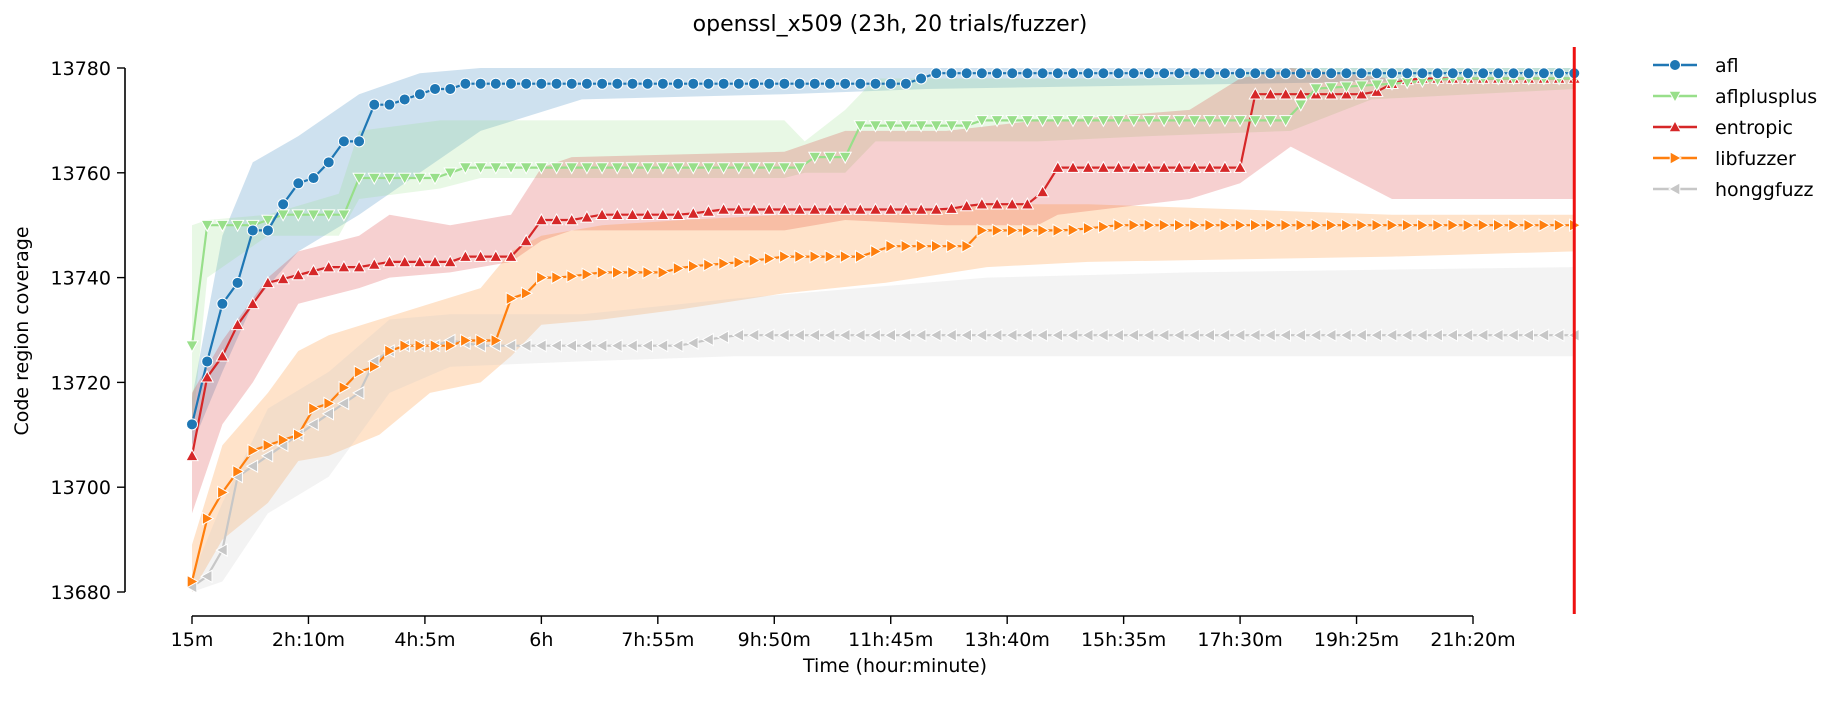  I want to click on legend: afl aflplusplus entropic libfuzzer honggfuzz, so click(1735, 128).